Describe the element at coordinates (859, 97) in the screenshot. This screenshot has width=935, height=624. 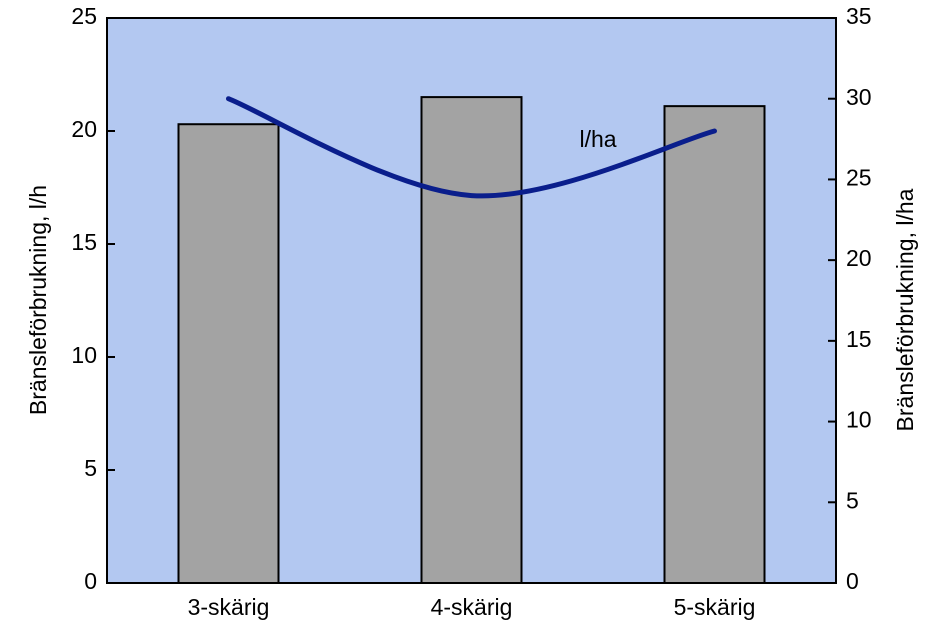
I see `y2-tick-label: 30` at that location.